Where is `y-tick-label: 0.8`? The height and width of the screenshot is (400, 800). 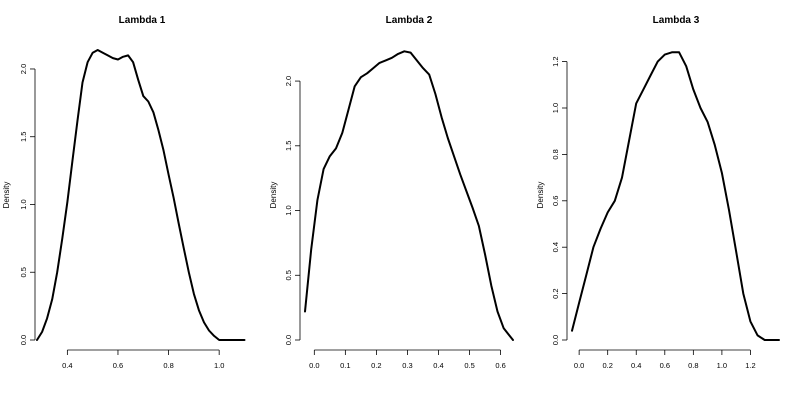
y-tick-label: 0.8 is located at coordinates (555, 154).